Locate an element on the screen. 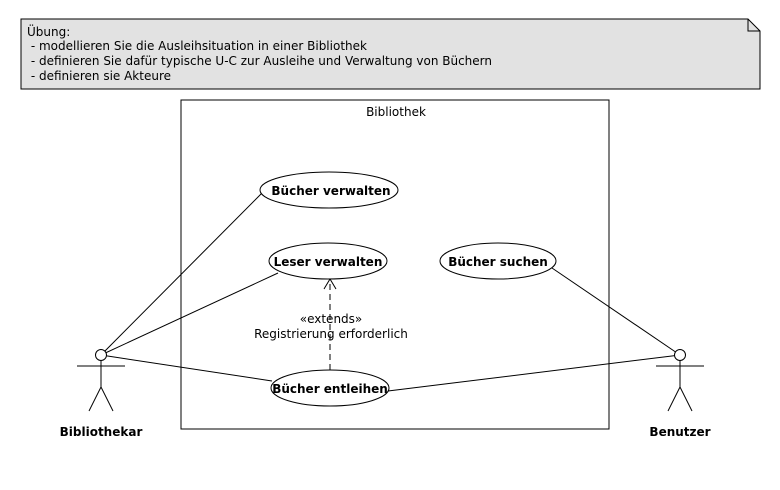  use-case-label: Bücher verwalten is located at coordinates (330, 191).